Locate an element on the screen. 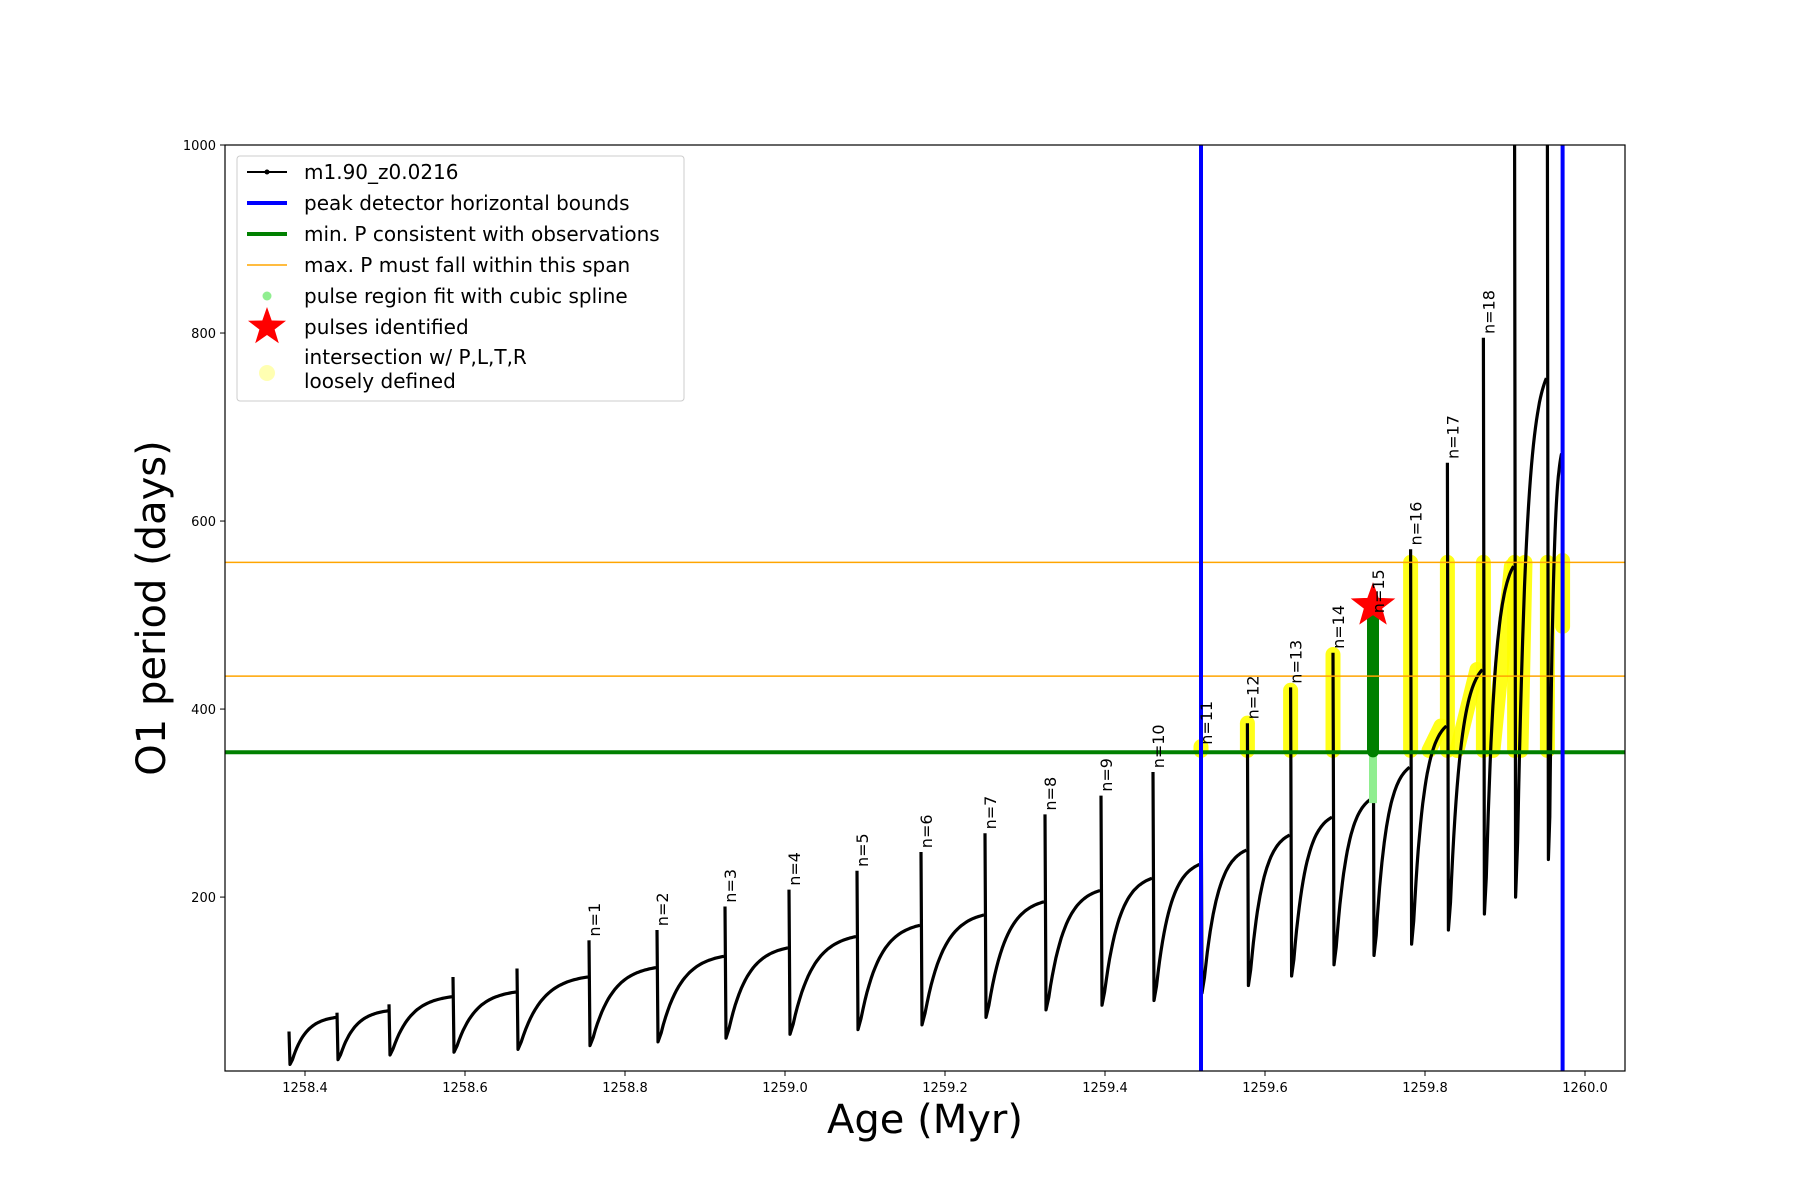 This screenshot has height=1200, width=1800. pulse-identified-star is located at coordinates (1373, 603).